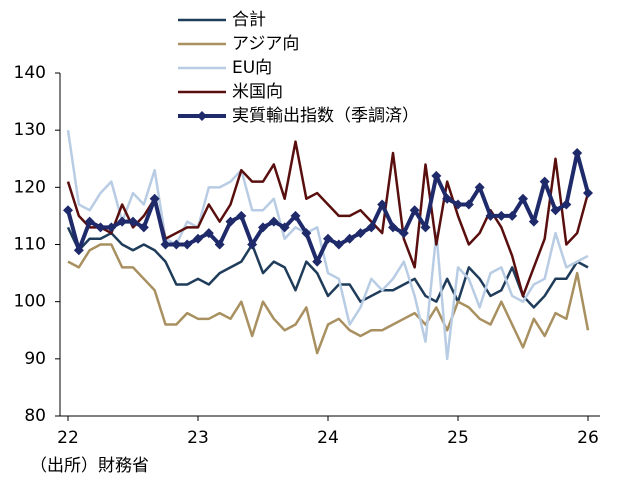  What do you see at coordinates (68, 438) in the screenshot?
I see `x-tick-label: 22` at bounding box center [68, 438].